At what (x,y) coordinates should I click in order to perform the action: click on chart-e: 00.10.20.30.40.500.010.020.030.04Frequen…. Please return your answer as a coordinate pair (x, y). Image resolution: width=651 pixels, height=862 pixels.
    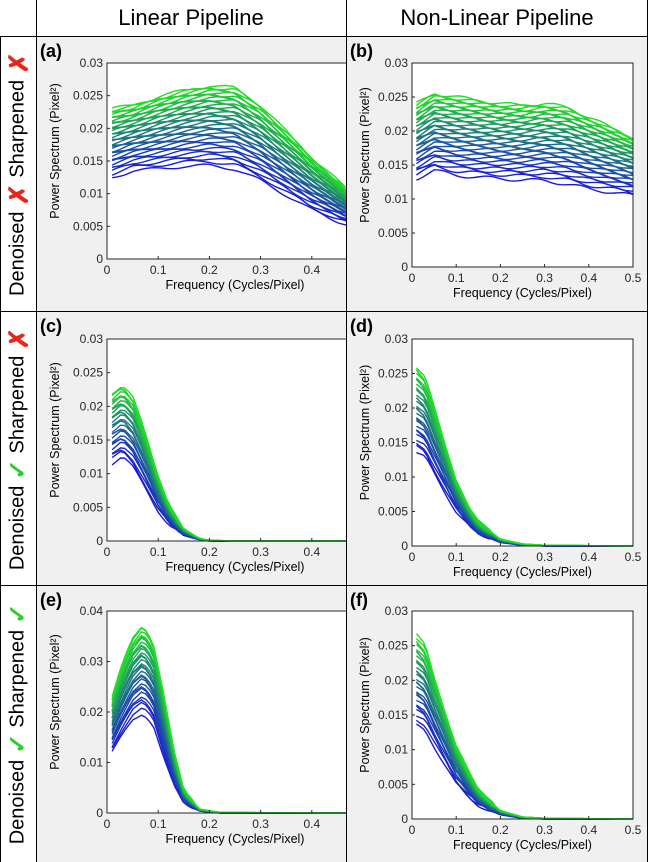
    Looking at the image, I should click on (193, 718).